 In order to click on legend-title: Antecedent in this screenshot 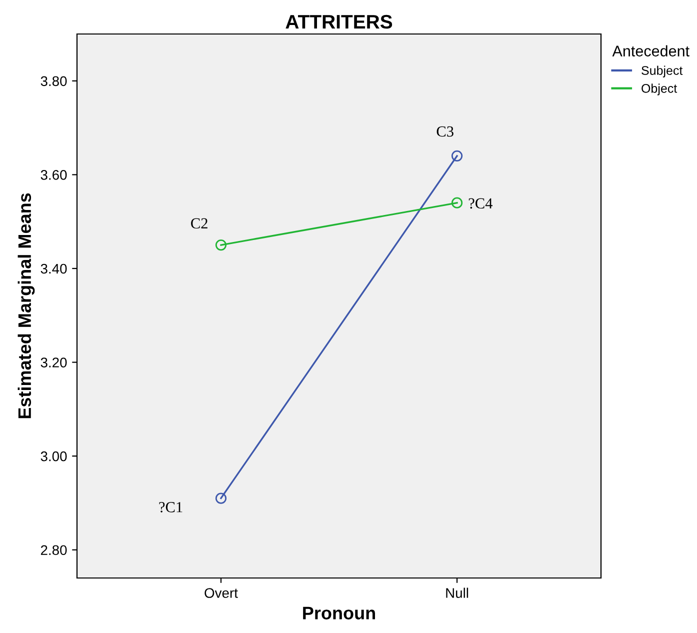, I will do `click(651, 50)`.